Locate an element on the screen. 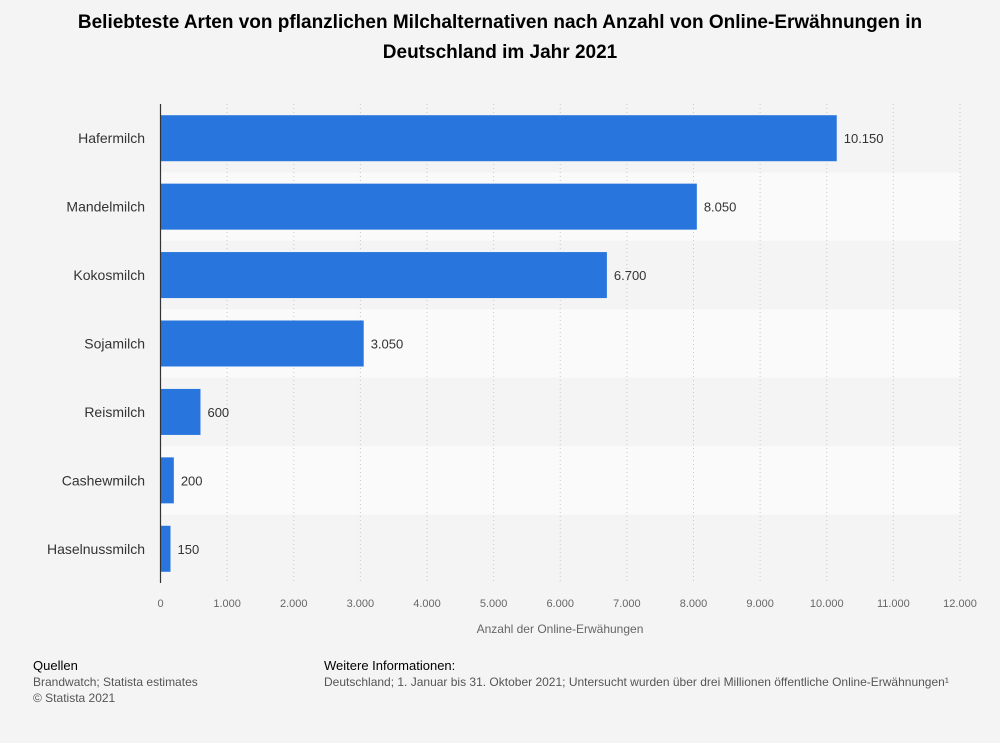 The height and width of the screenshot is (743, 1000). x-tick-label: 4.000 is located at coordinates (427, 604).